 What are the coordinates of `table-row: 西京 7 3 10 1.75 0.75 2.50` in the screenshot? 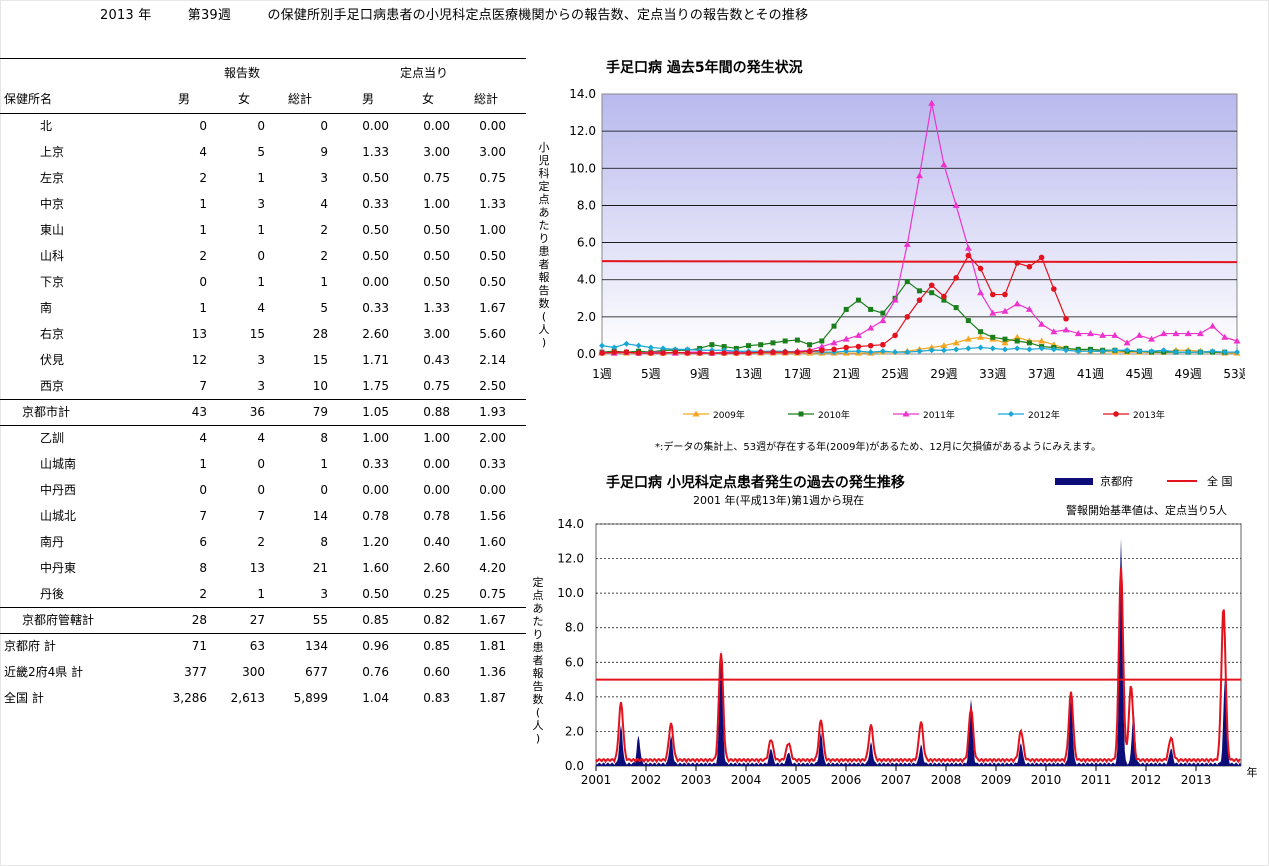 It's located at (263, 386).